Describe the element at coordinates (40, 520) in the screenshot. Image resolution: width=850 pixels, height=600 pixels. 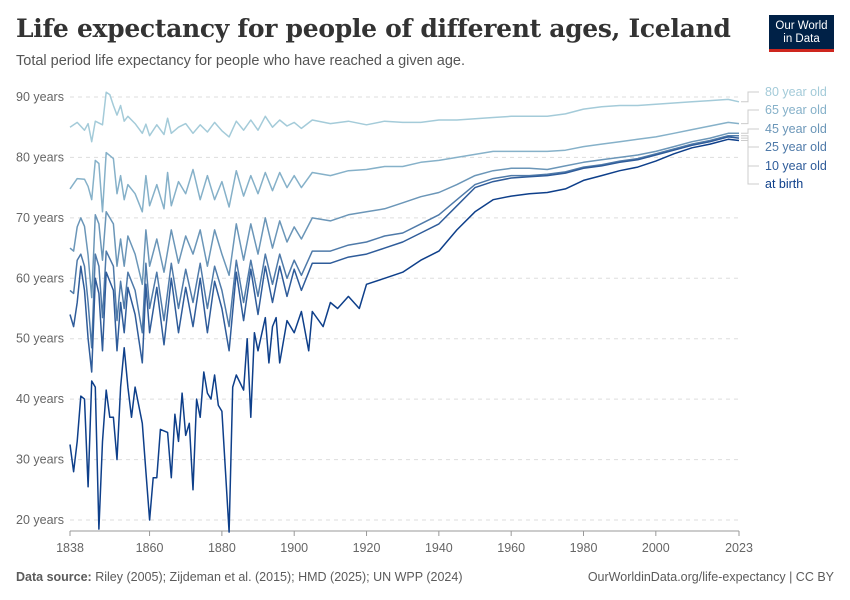
I see `y-tick-label: 20 years` at that location.